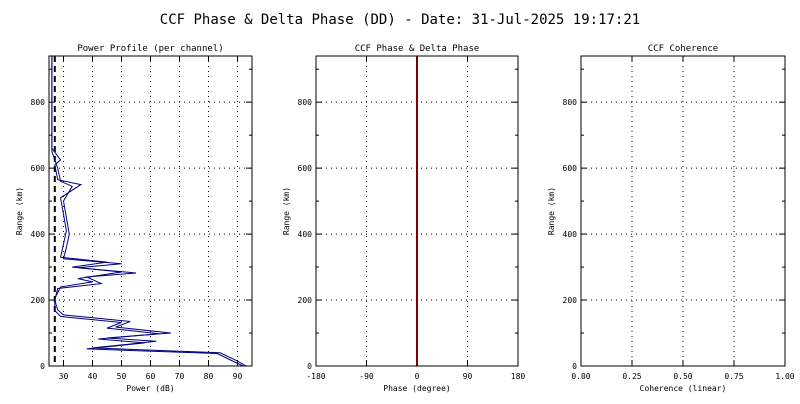  What do you see at coordinates (150, 49) in the screenshot?
I see `panel-title: Power Profile (per channel)` at bounding box center [150, 49].